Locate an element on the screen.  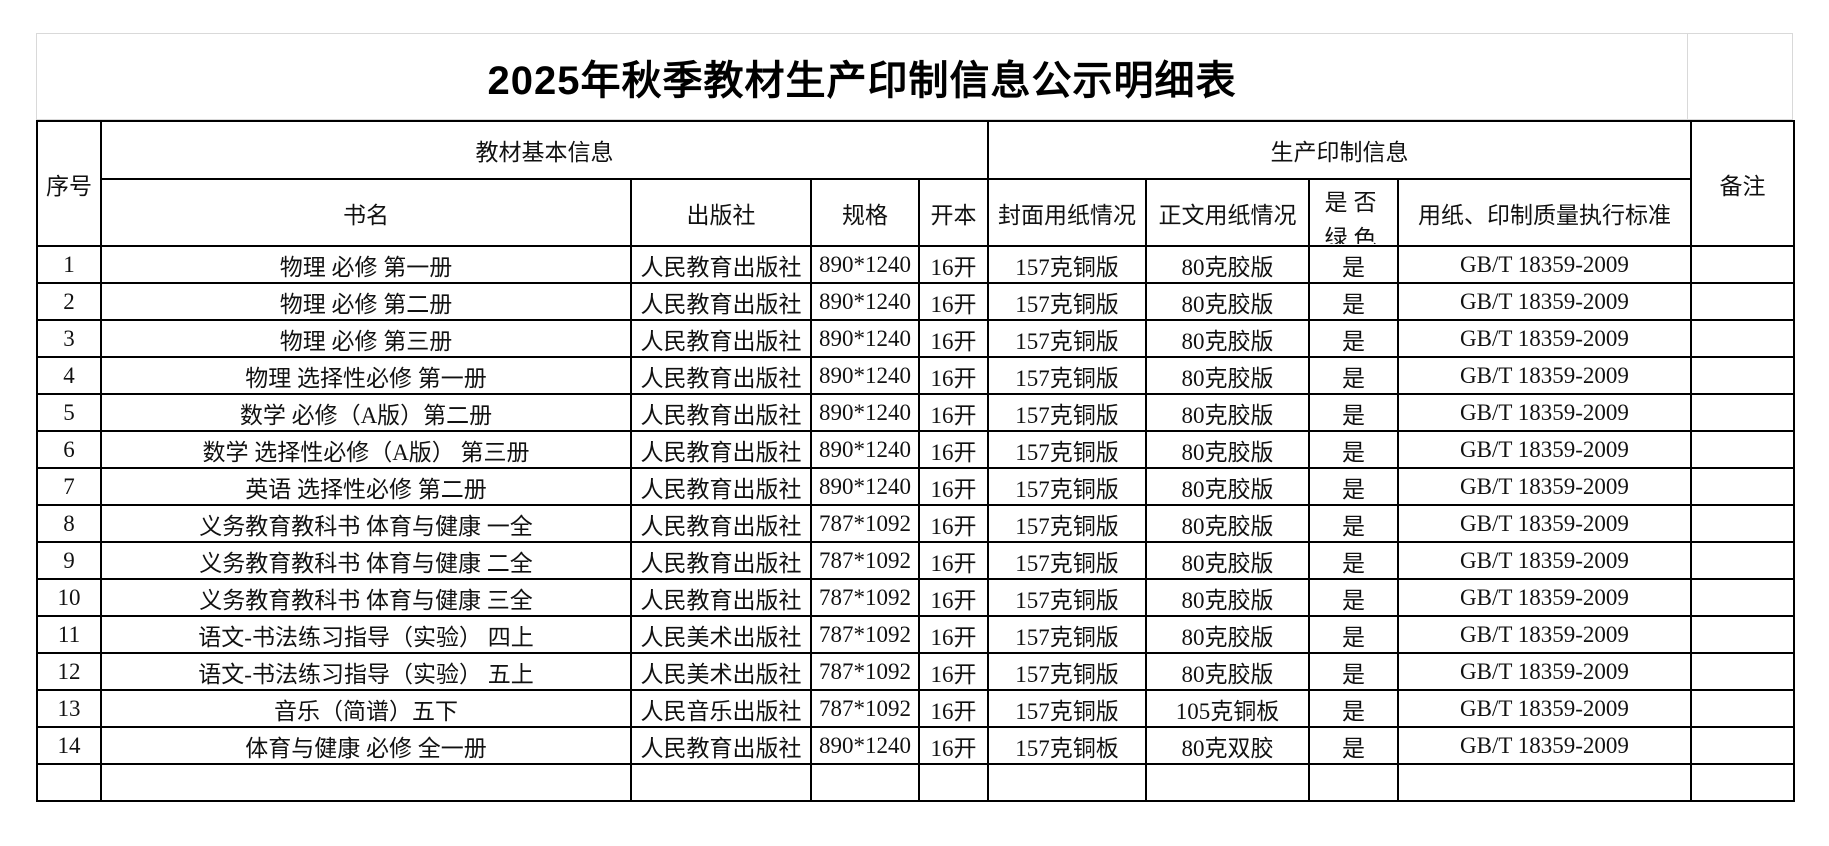
header-group-production-info: 生产印制信息 is located at coordinates (1339, 150).